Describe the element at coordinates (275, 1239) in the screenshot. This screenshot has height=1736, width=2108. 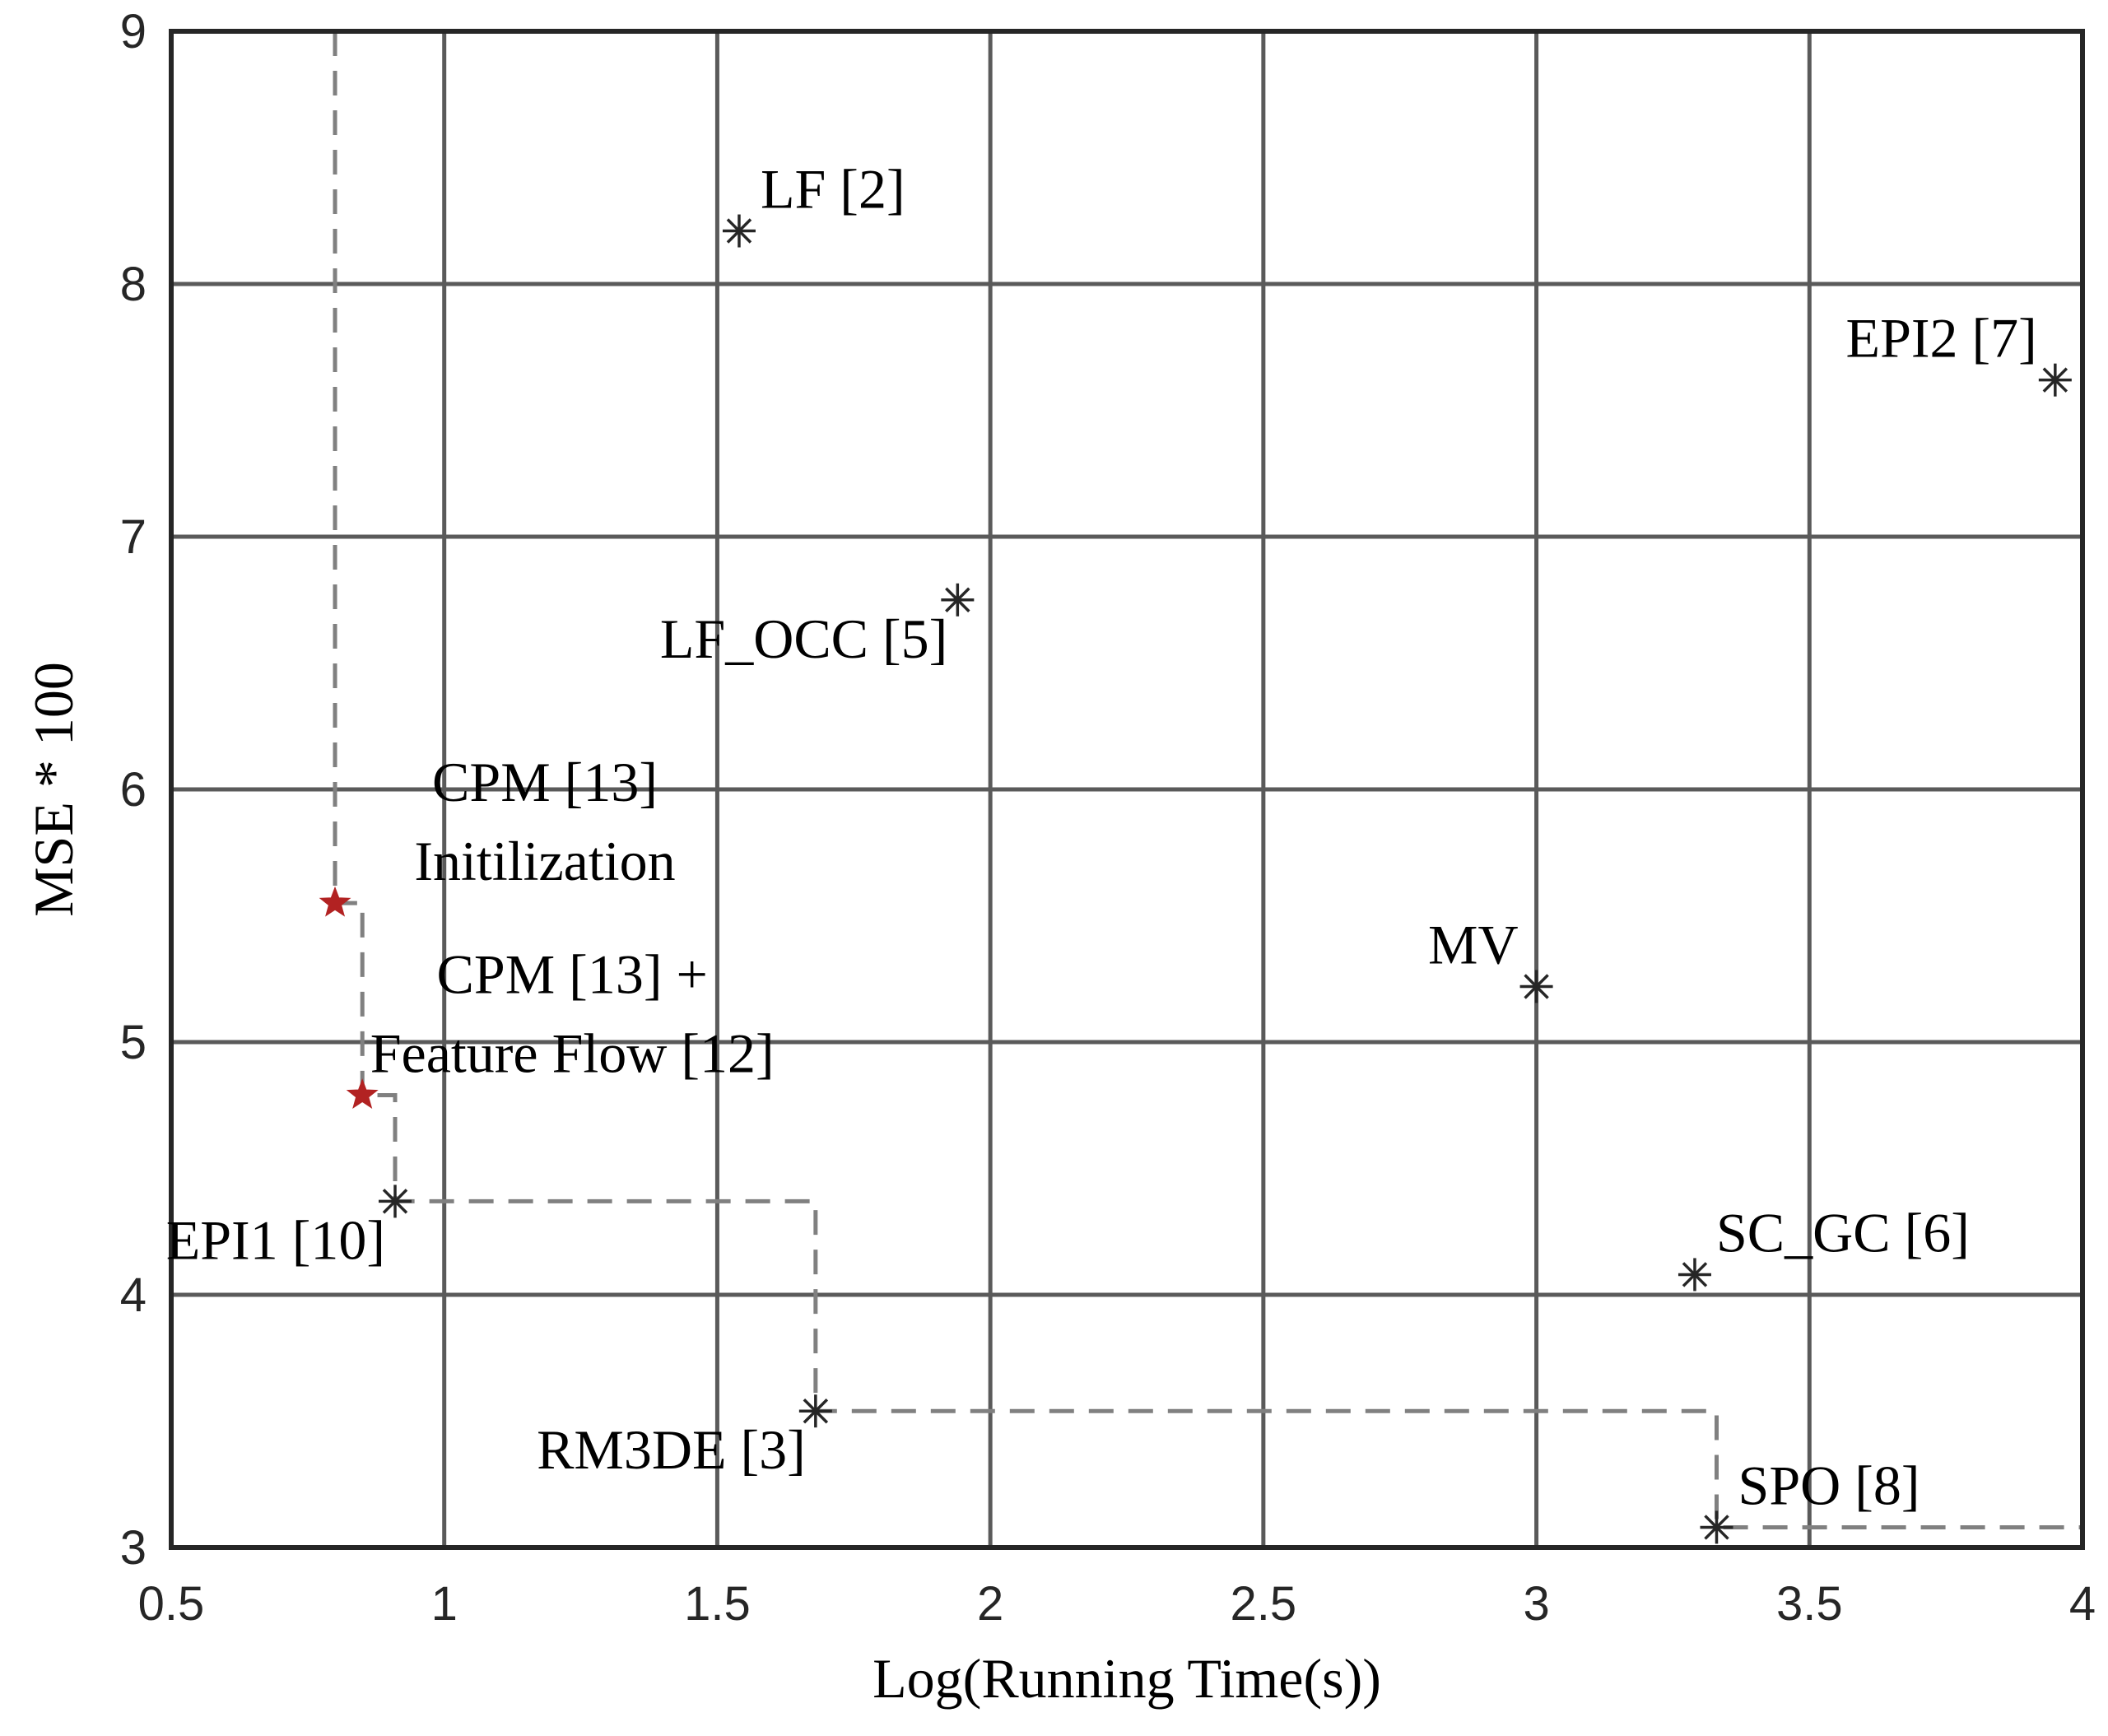
I see `point-label: EPI1 [10]` at that location.